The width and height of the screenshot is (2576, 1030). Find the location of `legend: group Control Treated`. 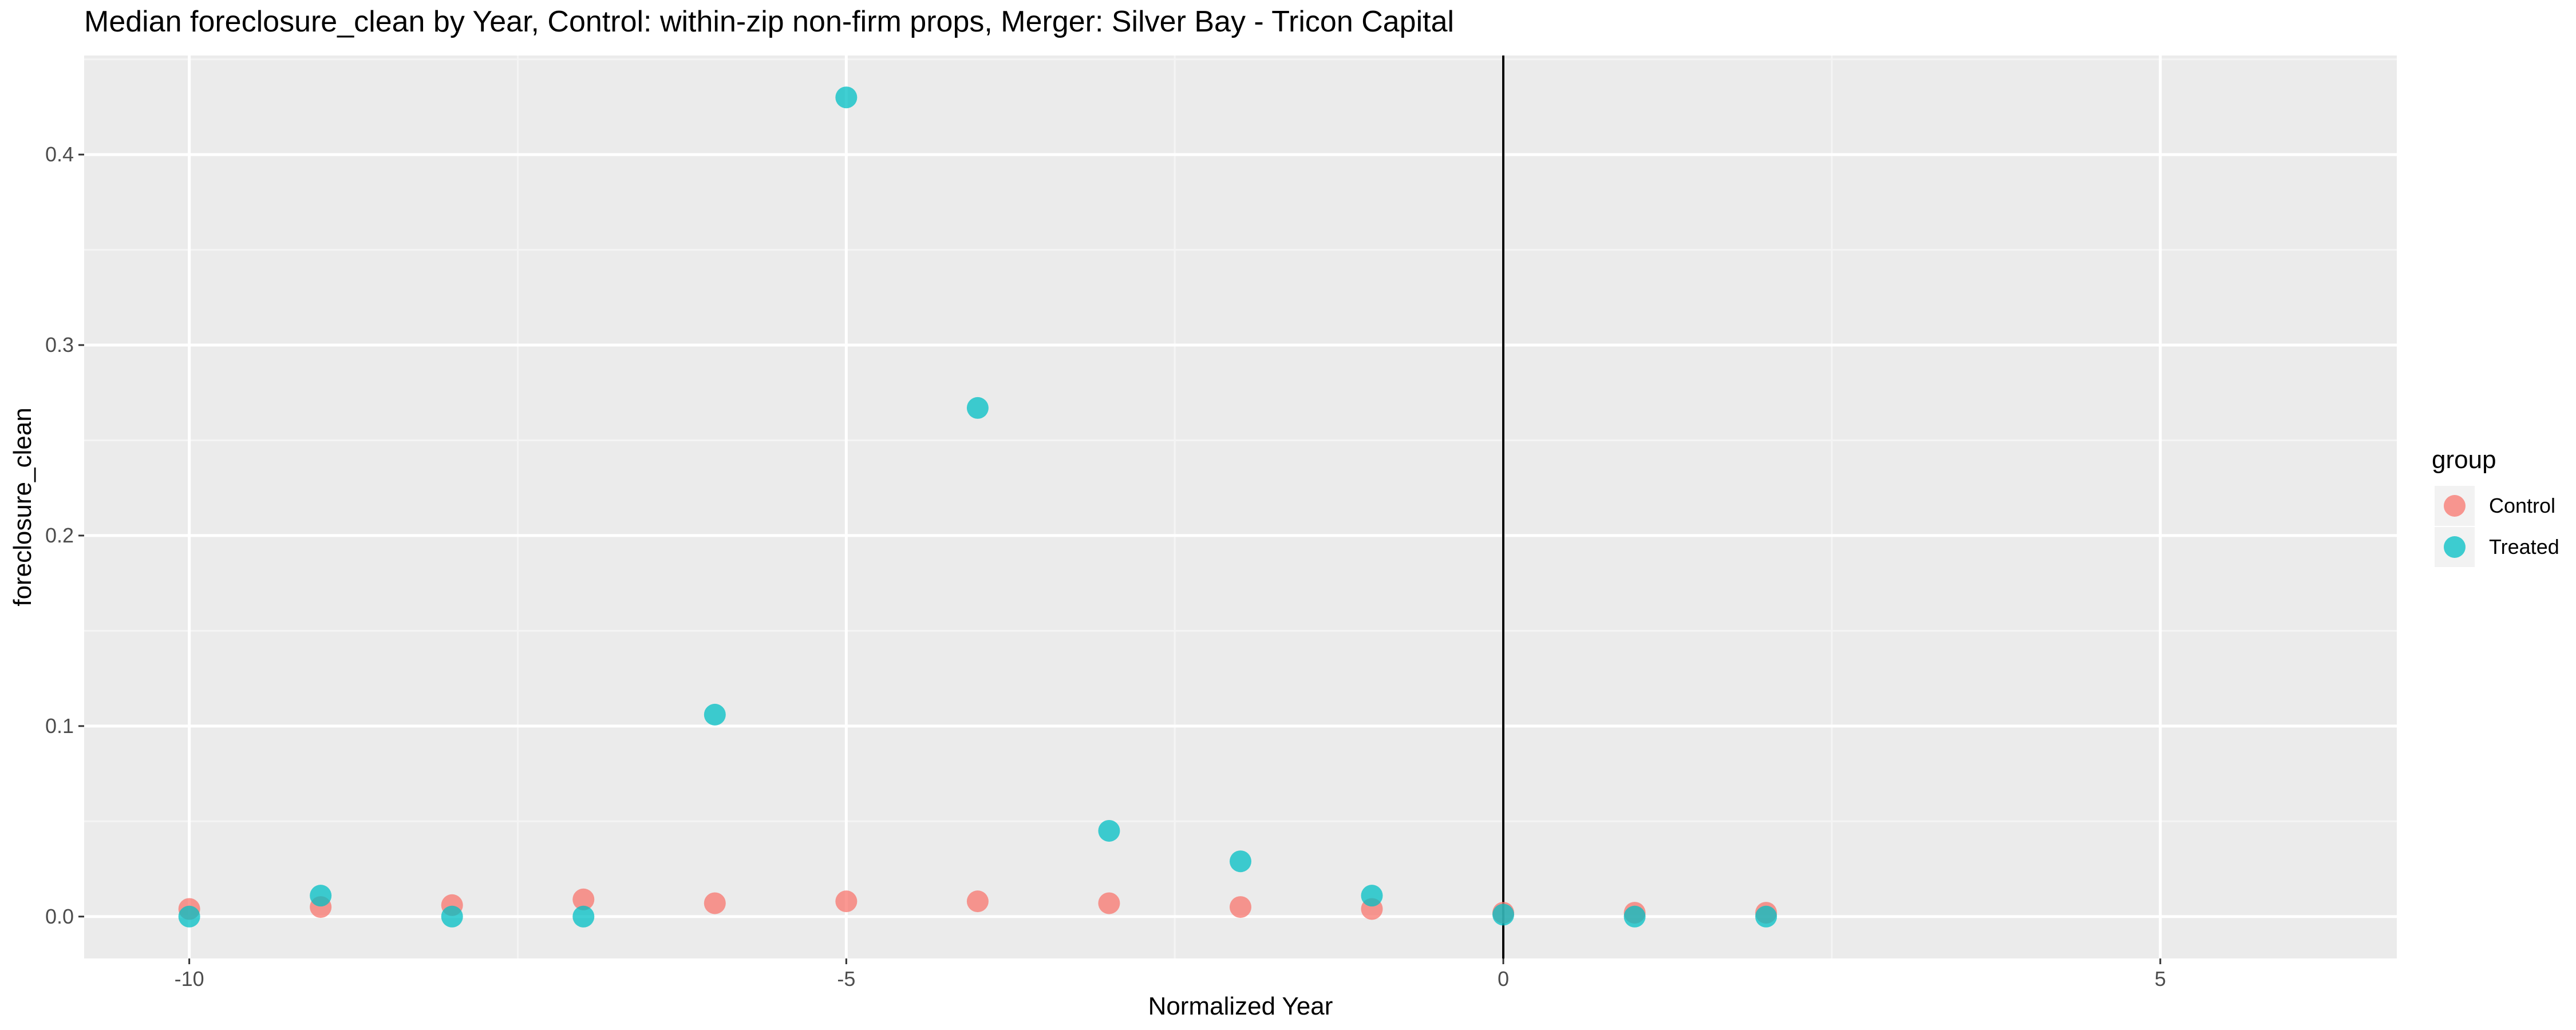

legend: group Control Treated is located at coordinates (2495, 506).